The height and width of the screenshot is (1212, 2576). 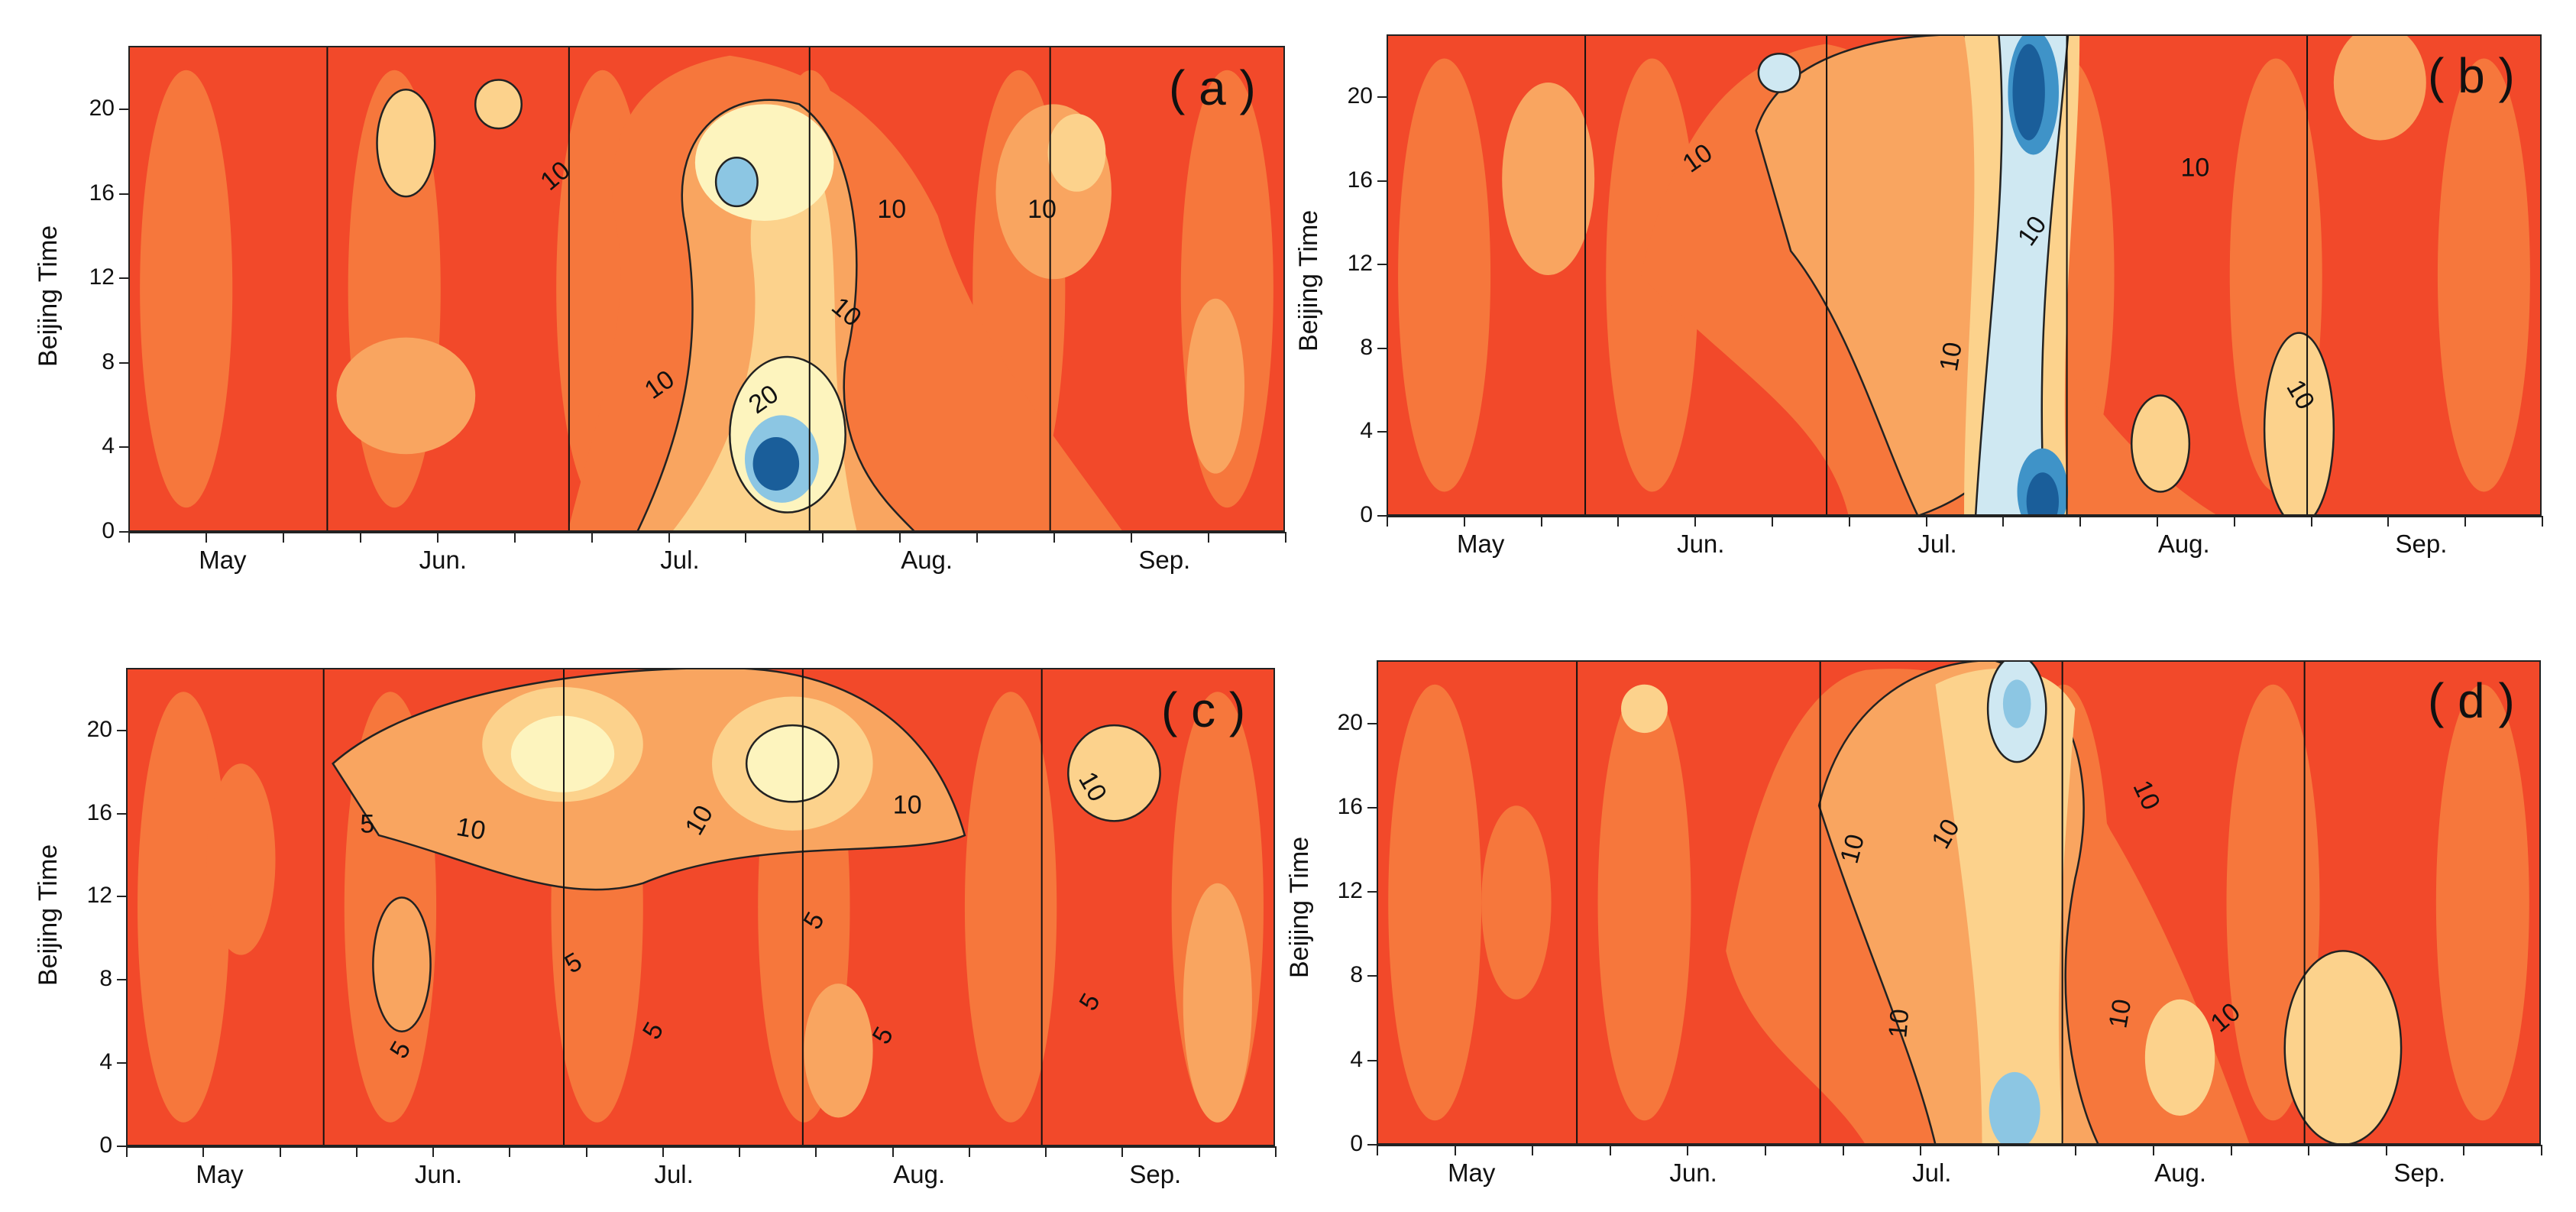 I want to click on y-tick-label: 12, so click(x=1360, y=264).